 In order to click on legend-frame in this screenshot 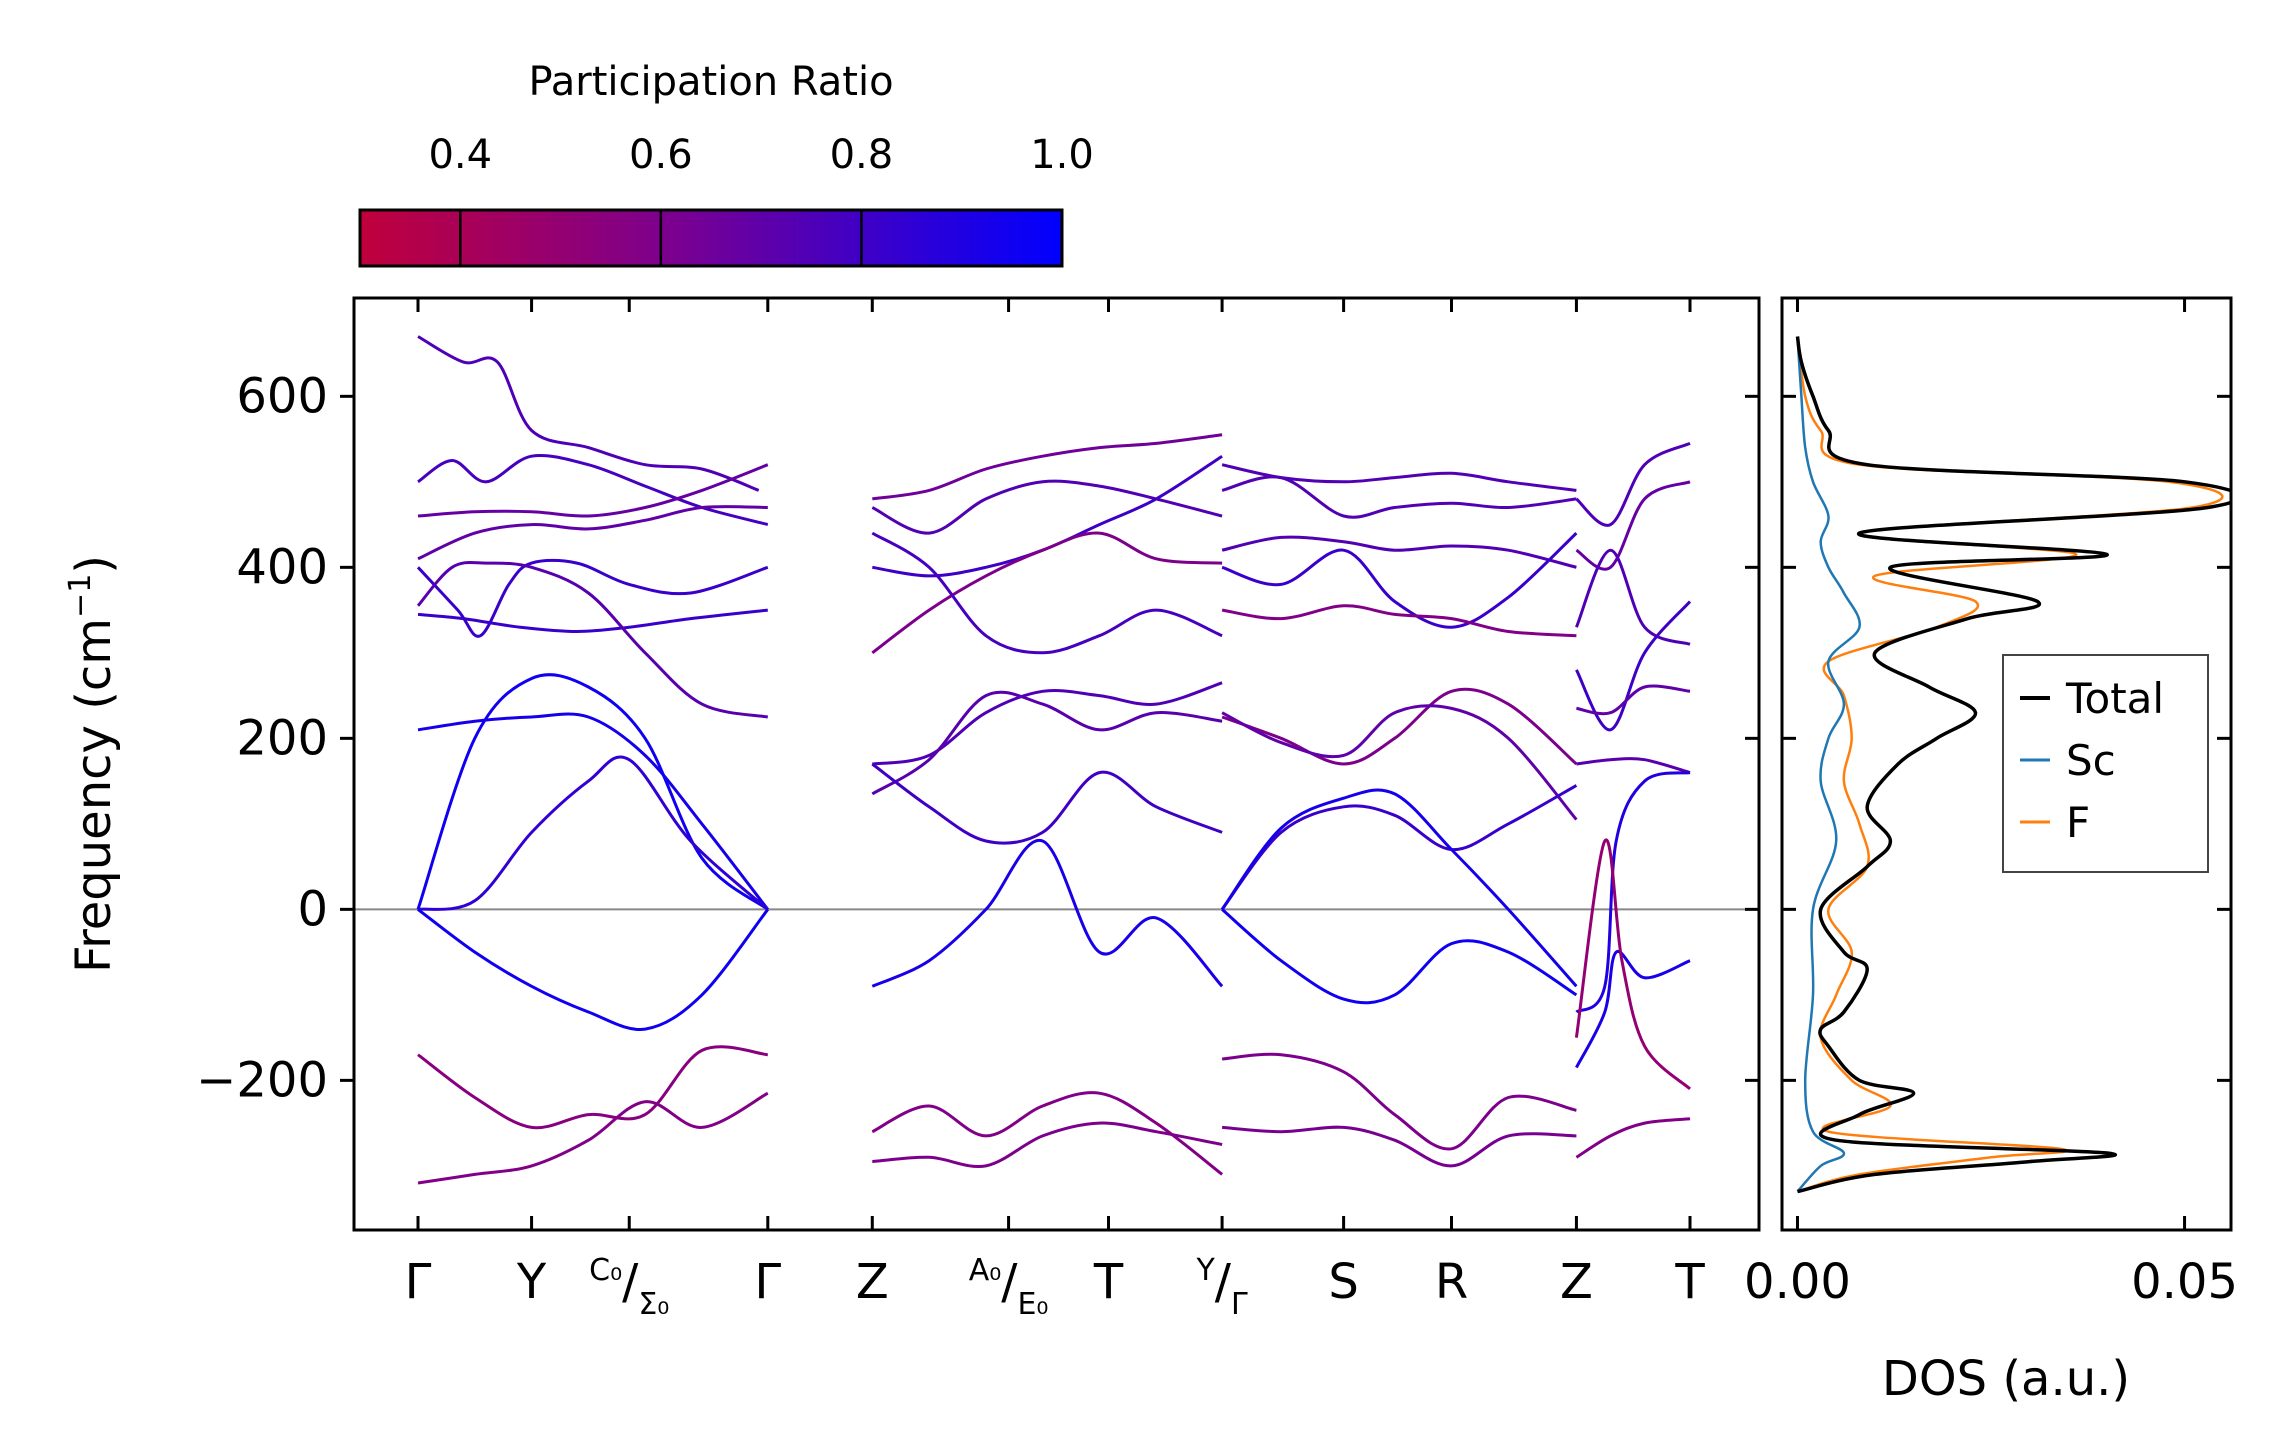, I will do `click(2105, 763)`.